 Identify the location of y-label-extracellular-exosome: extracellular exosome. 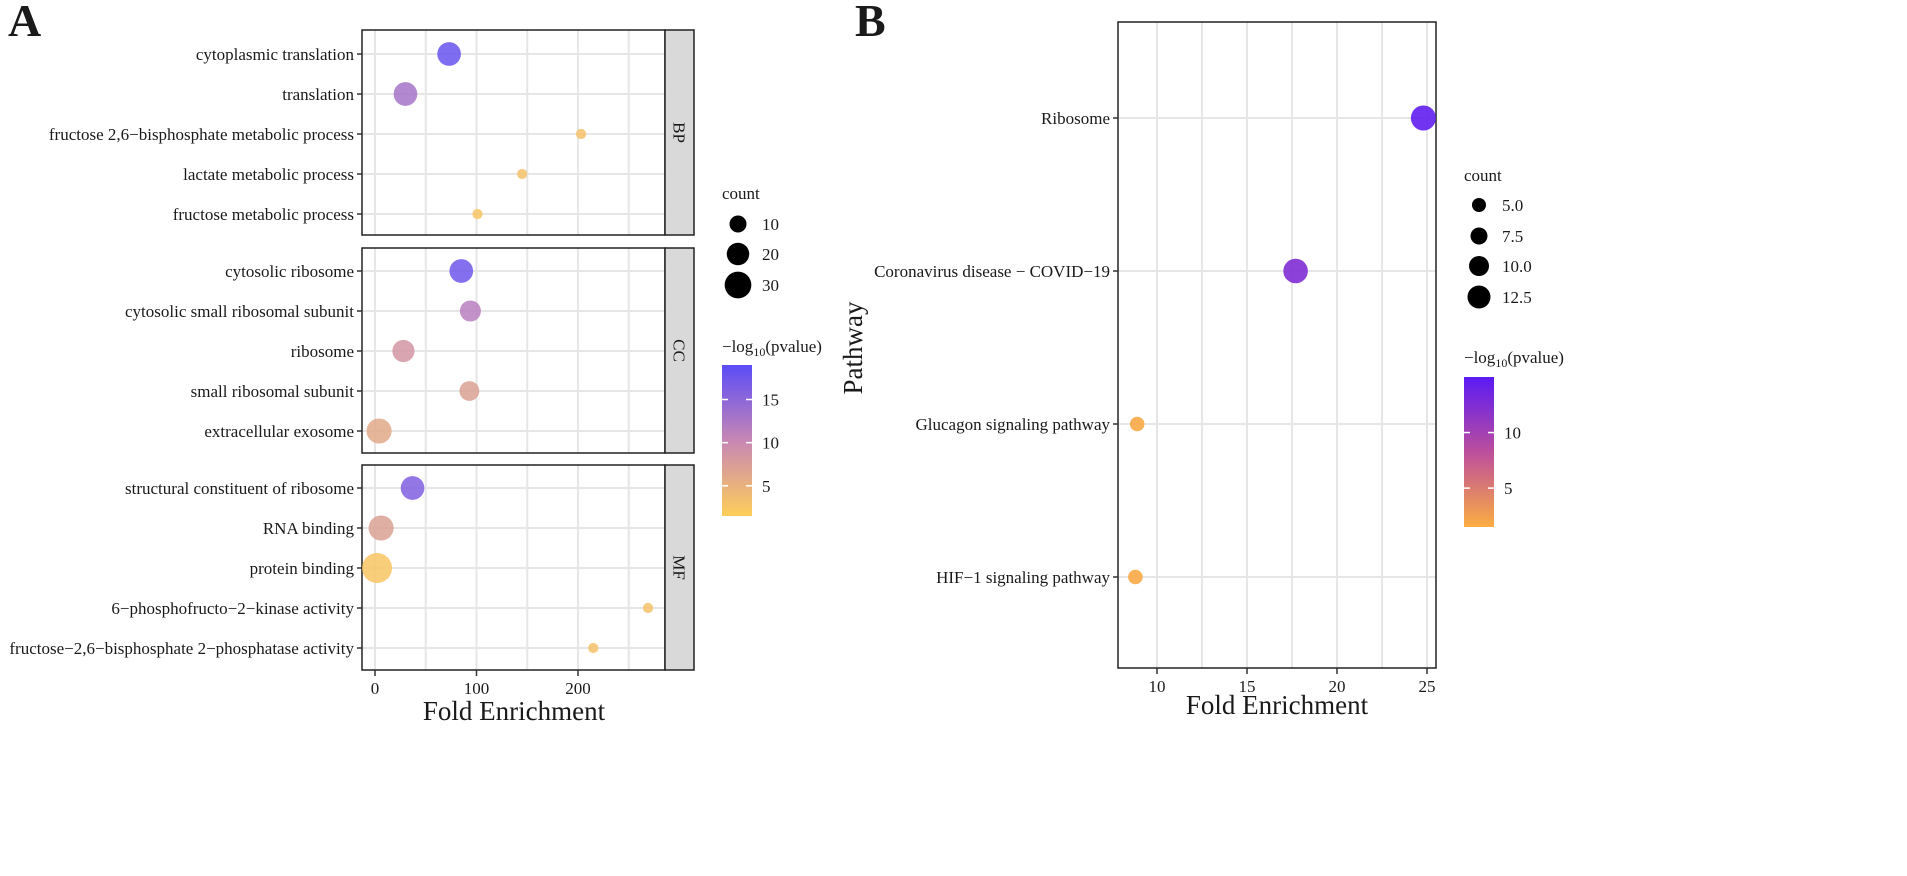
(279, 431).